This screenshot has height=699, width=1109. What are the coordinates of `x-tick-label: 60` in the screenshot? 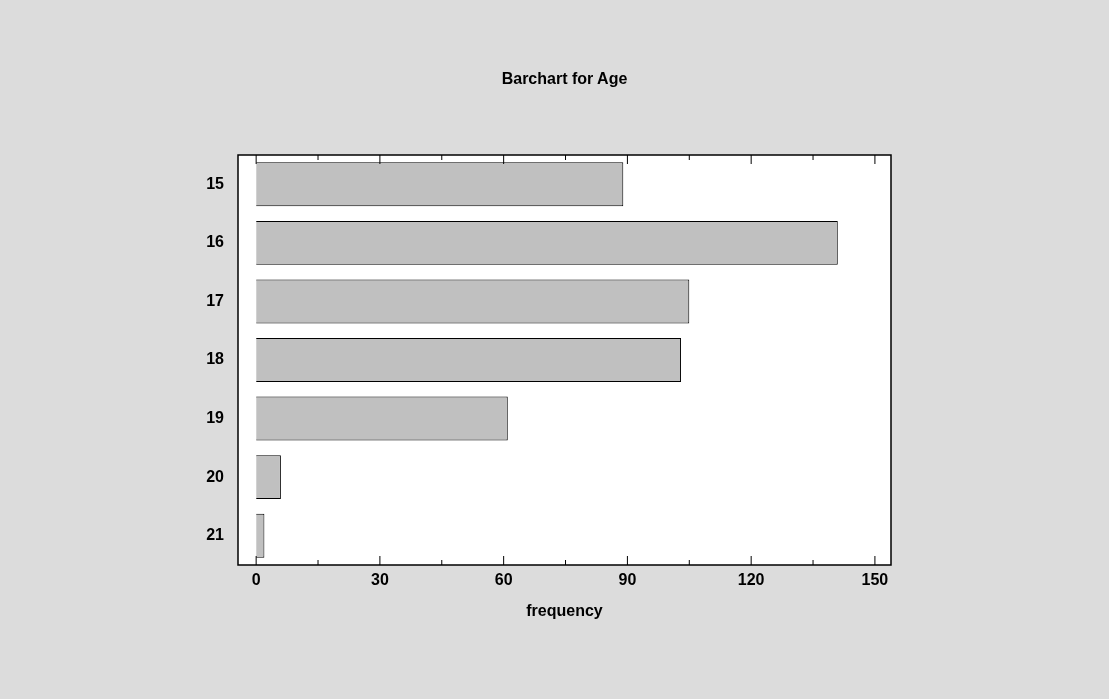 It's located at (503, 580).